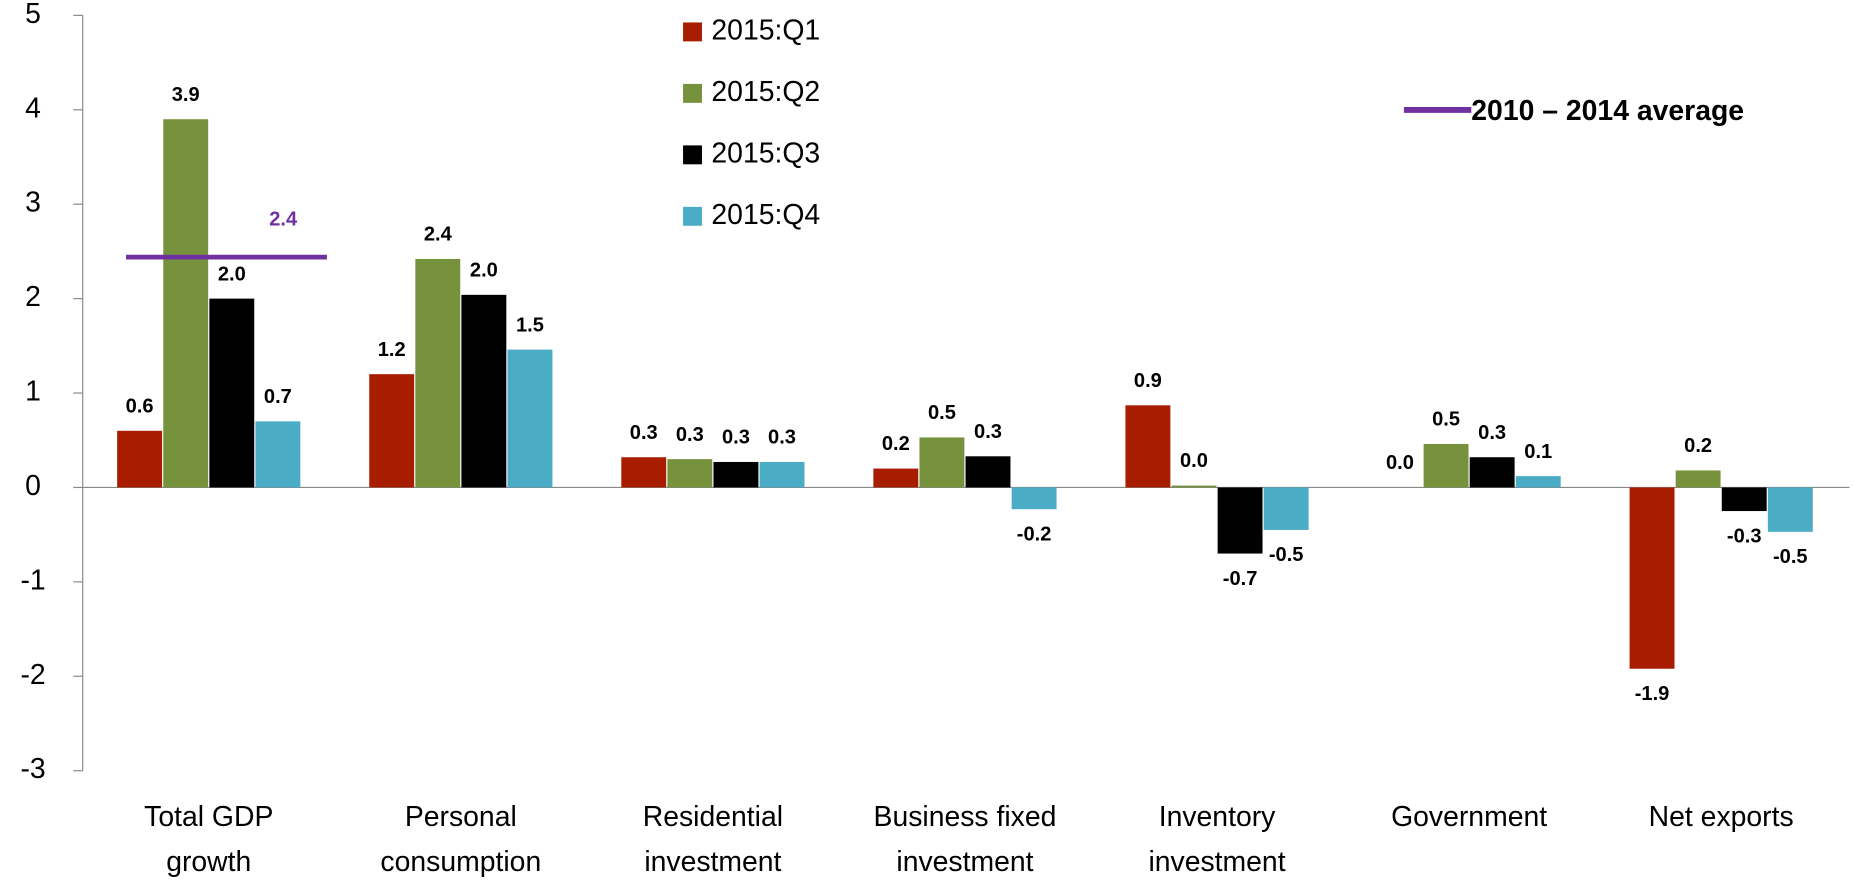 This screenshot has width=1853, height=883. Describe the element at coordinates (965, 818) in the screenshot. I see `x-tick-line: Business fixed` at that location.